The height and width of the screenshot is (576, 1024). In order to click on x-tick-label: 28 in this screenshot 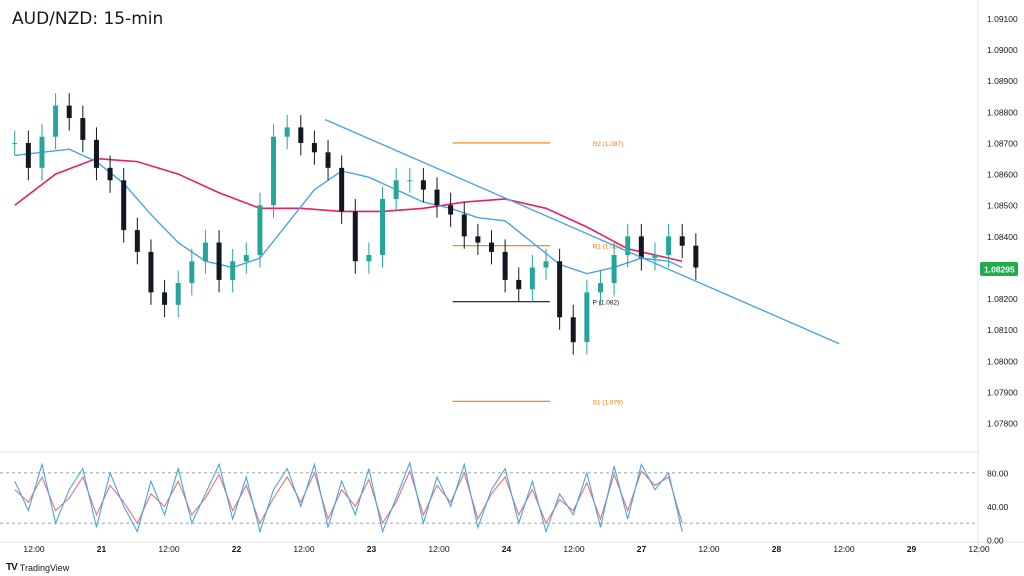, I will do `click(777, 549)`.